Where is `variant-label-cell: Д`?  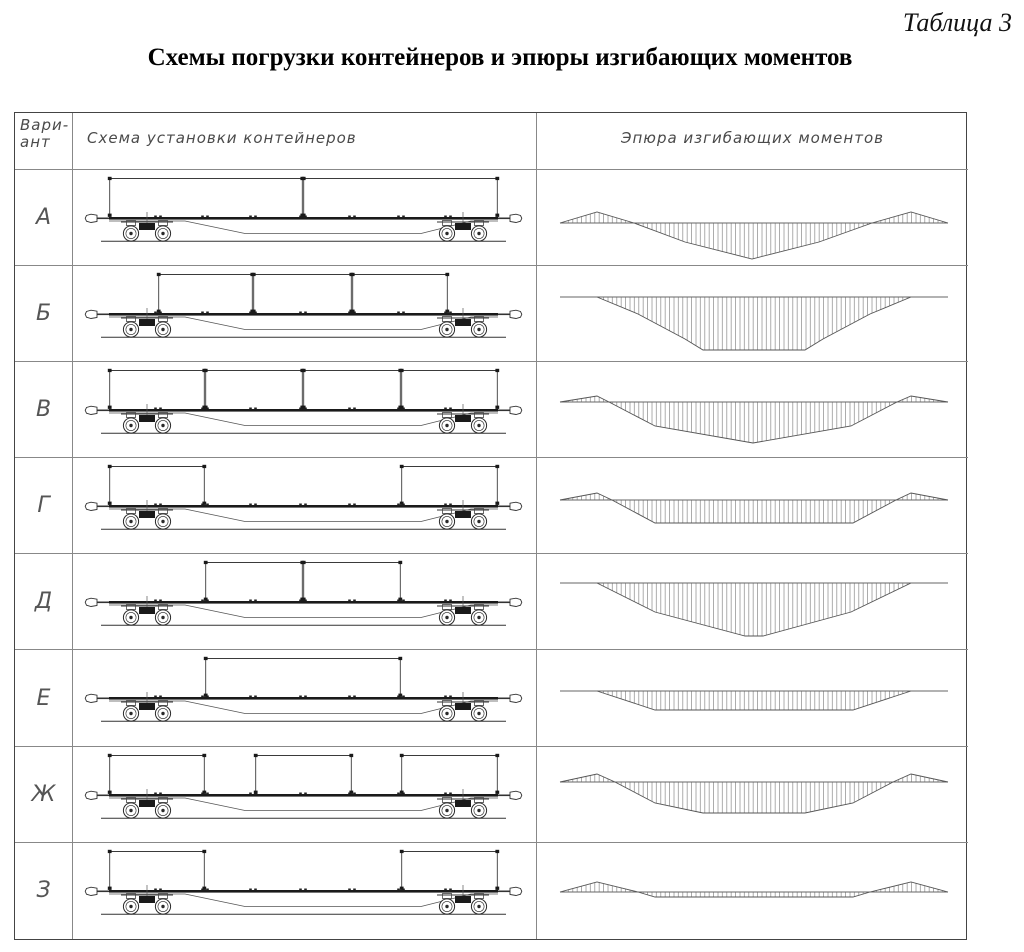 variant-label-cell: Д is located at coordinates (44, 602).